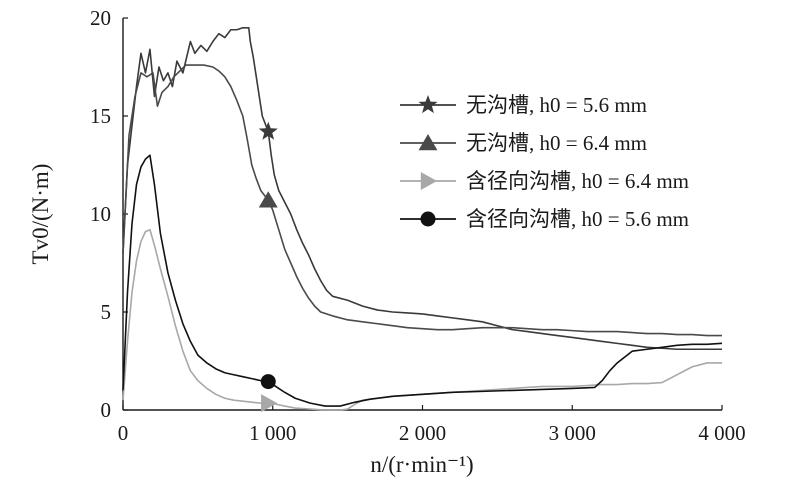  Describe the element at coordinates (556, 105) in the screenshot. I see `legend-label-1: 无沟槽, h0 = 5.6 mm` at that location.